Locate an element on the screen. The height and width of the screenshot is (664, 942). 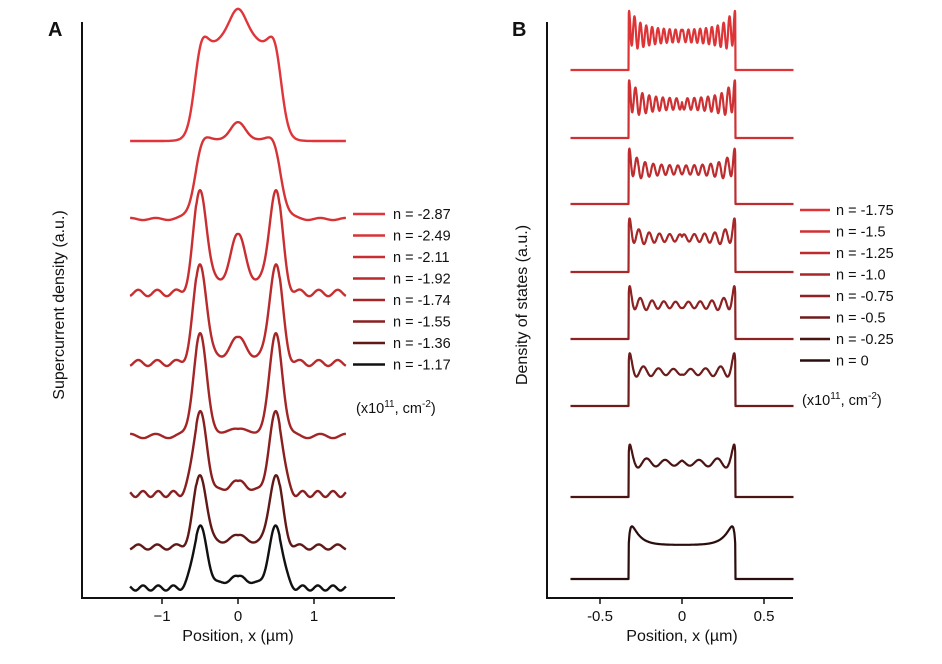
panel-a-legend-item: n = -2.11 is located at coordinates (421, 258).